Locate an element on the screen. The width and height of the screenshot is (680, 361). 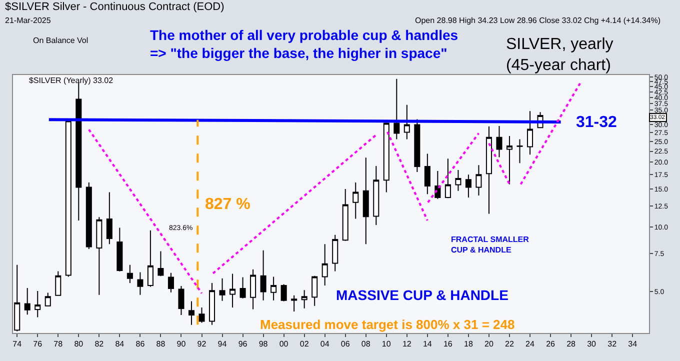
x-tick-label: 80 is located at coordinates (79, 344).